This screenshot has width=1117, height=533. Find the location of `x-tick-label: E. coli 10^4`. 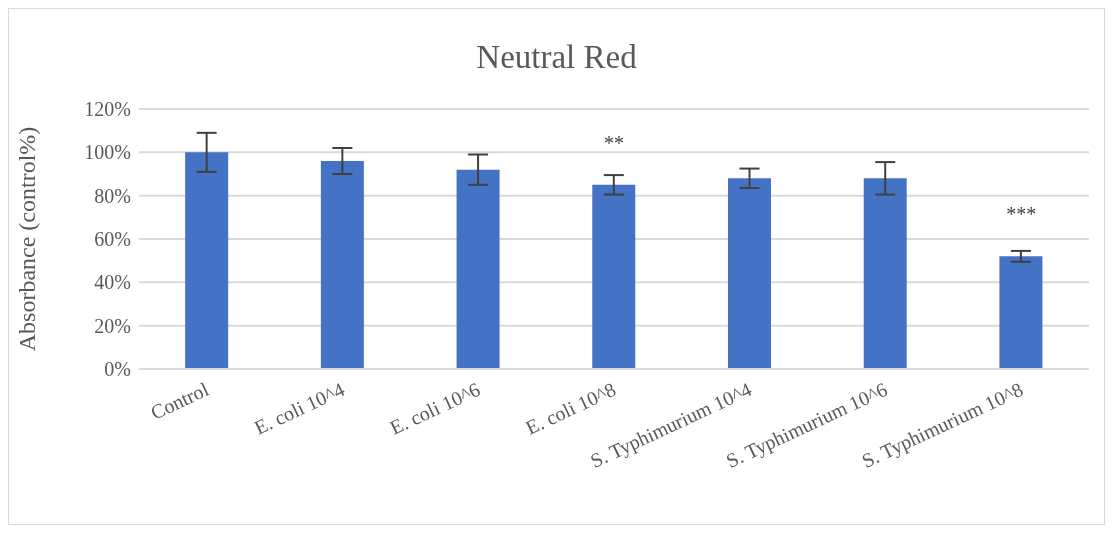

x-tick-label: E. coli 10^4 is located at coordinates (299, 408).